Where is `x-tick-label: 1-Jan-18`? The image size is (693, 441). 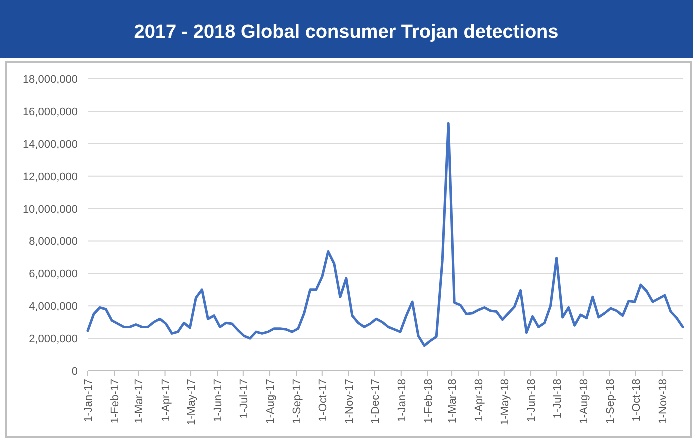
x-tick-label: 1-Jan-18 is located at coordinates (402, 400).